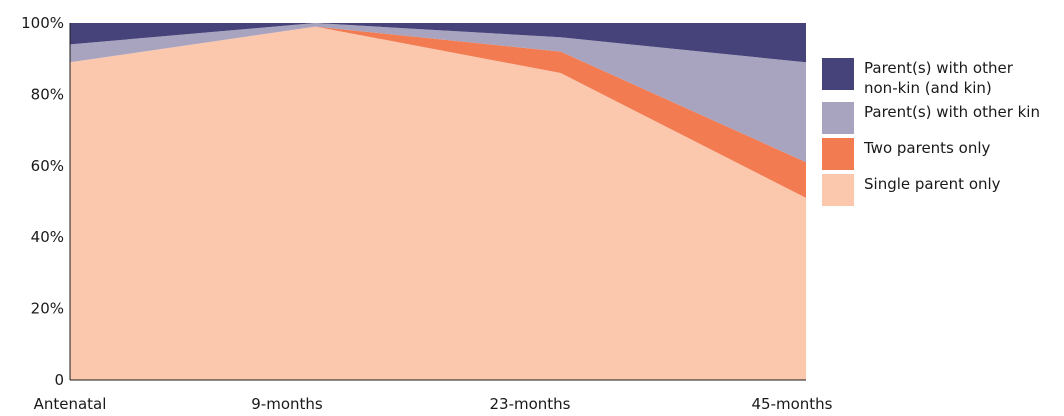  I want to click on legend-item-single-parent: Single parent only, so click(942, 190).